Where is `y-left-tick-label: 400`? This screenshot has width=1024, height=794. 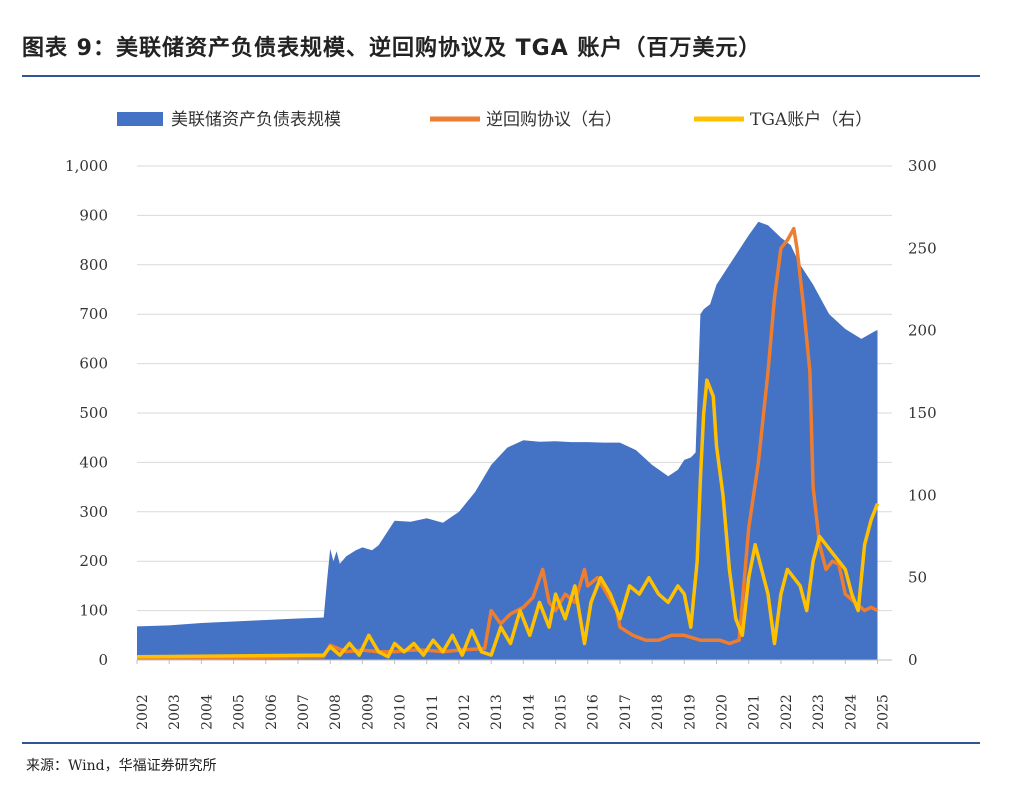
y-left-tick-label: 400 is located at coordinates (93, 462).